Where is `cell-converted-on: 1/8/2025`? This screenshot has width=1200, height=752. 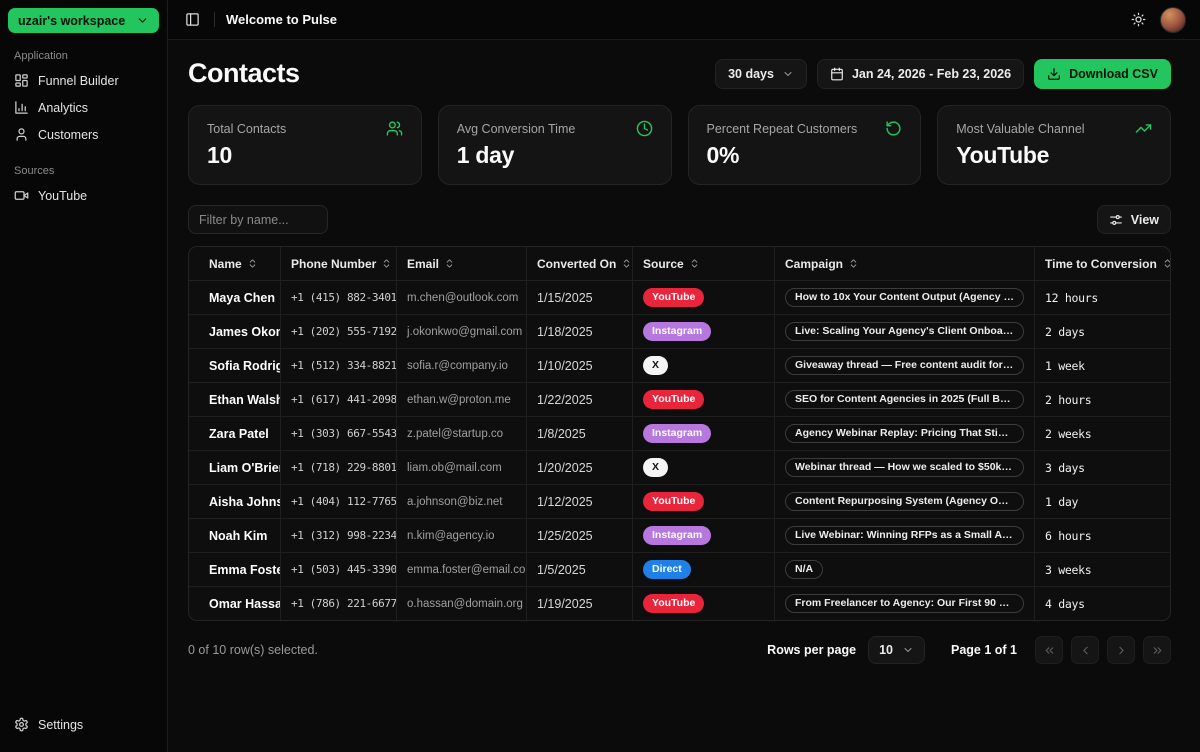
cell-converted-on: 1/8/2025 is located at coordinates (580, 433).